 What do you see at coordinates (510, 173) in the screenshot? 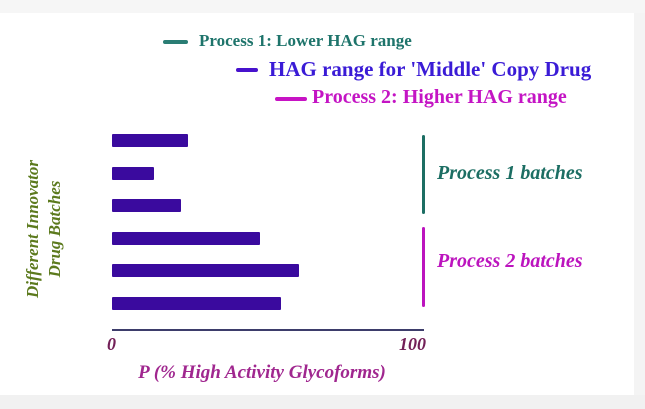
I see `process1-group-label: Process 1 batches` at bounding box center [510, 173].